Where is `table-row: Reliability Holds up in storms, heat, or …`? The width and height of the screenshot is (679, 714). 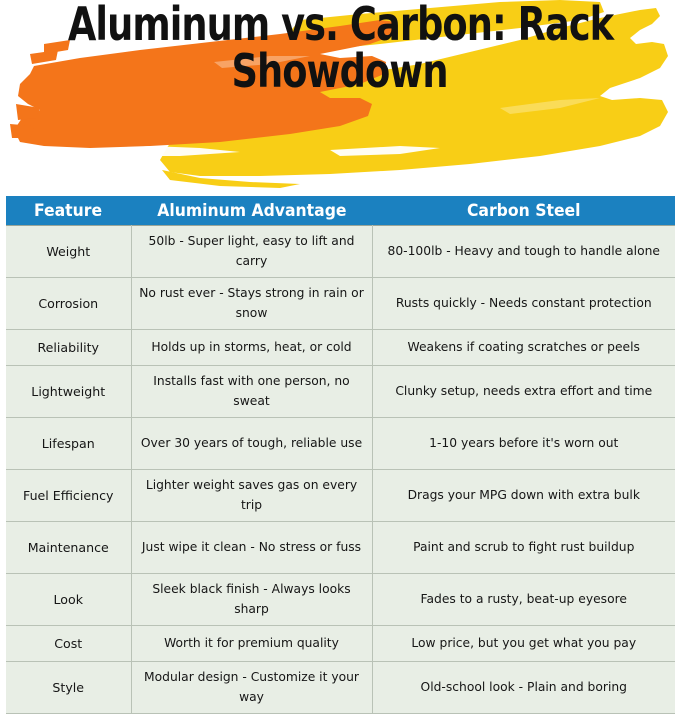 table-row: Reliability Holds up in storms, heat, or … is located at coordinates (340, 347).